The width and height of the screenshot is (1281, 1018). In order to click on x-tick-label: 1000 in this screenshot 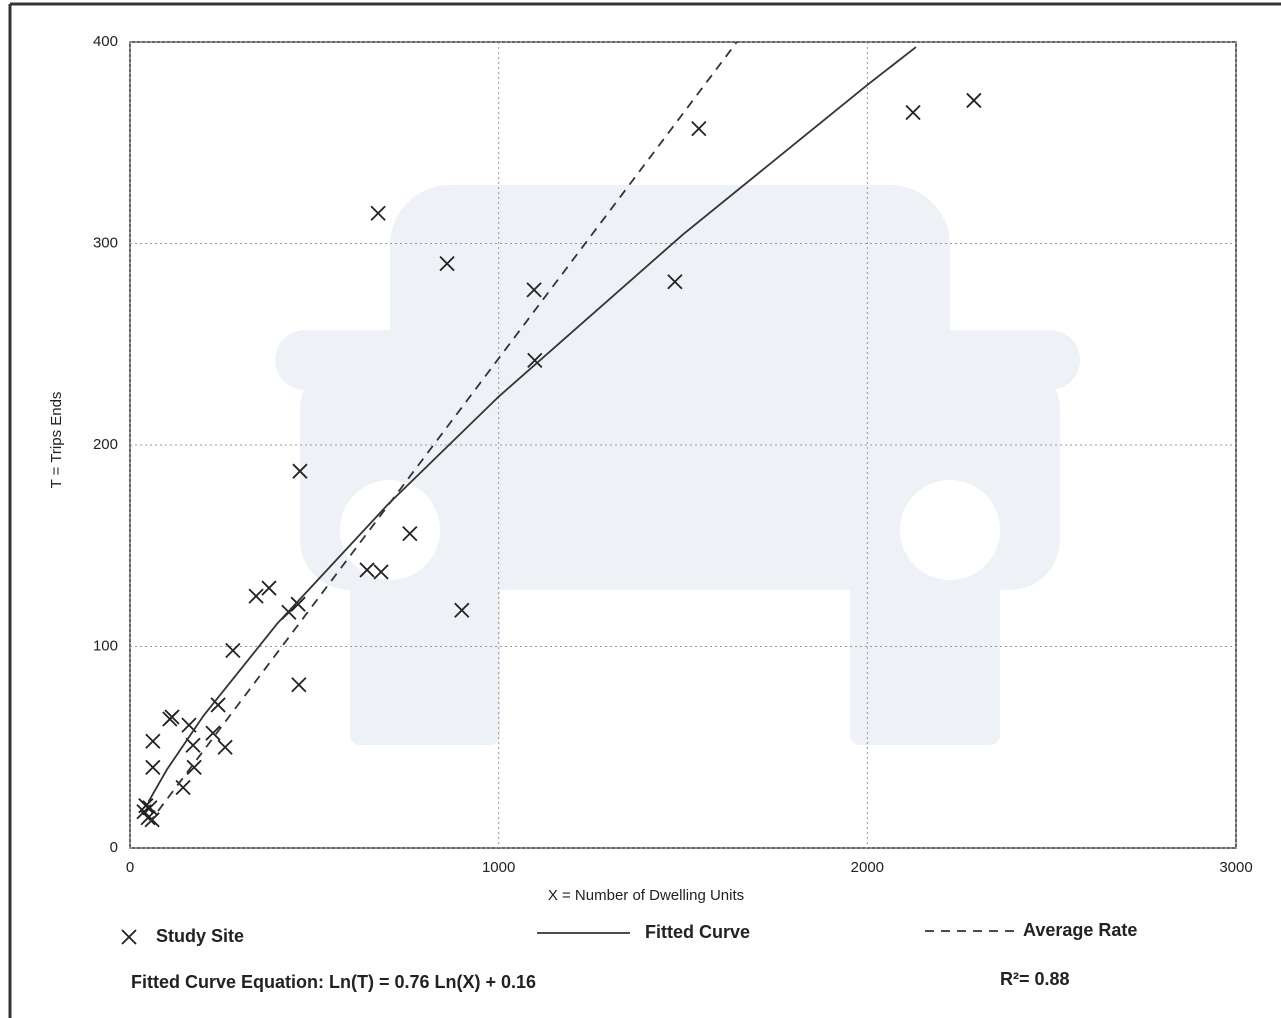, I will do `click(498, 867)`.